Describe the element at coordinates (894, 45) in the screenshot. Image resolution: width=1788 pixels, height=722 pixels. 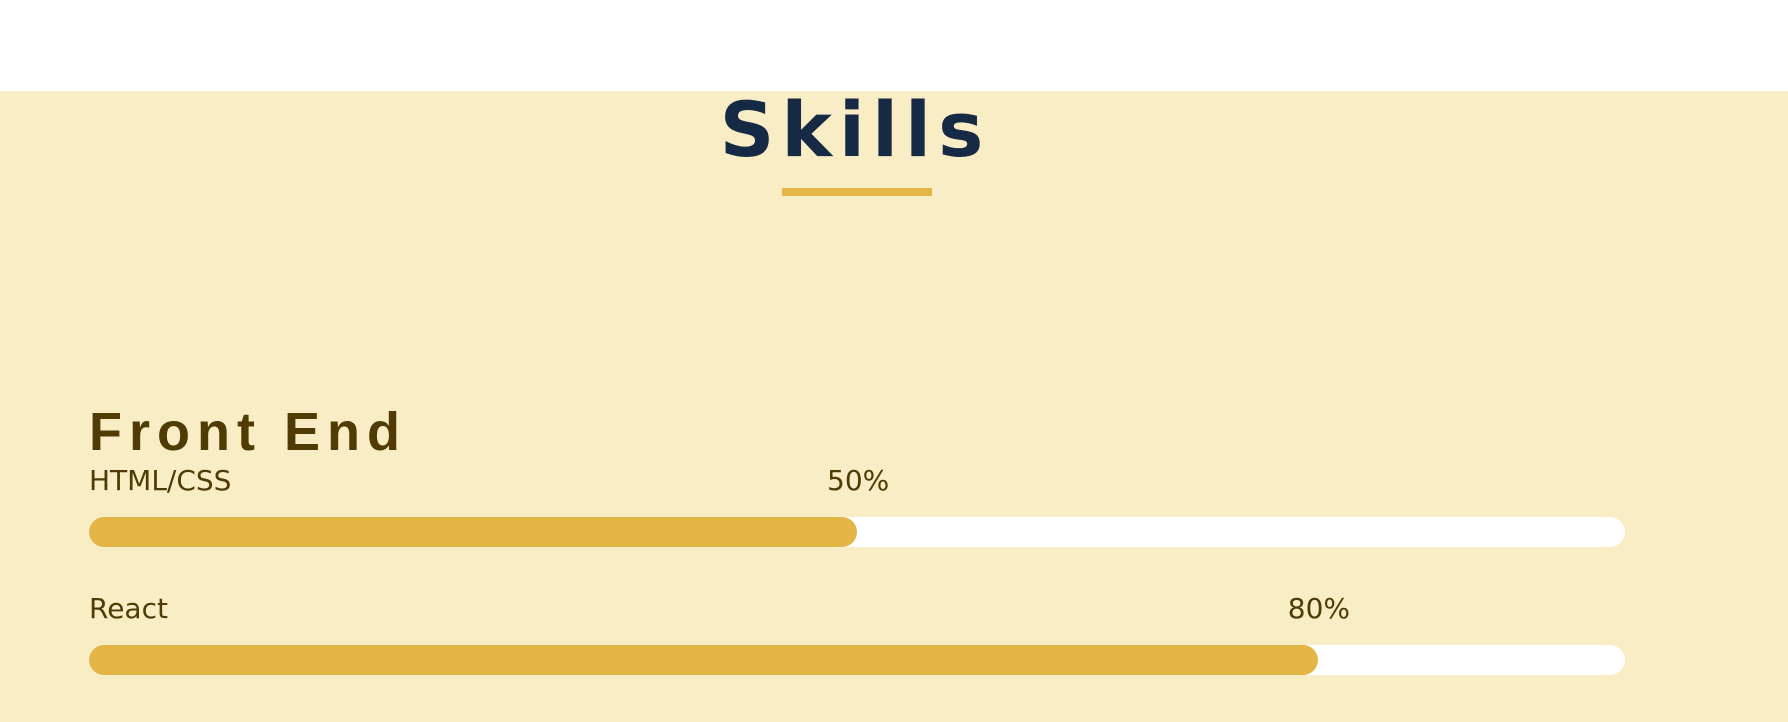
I see `page-top-space` at that location.